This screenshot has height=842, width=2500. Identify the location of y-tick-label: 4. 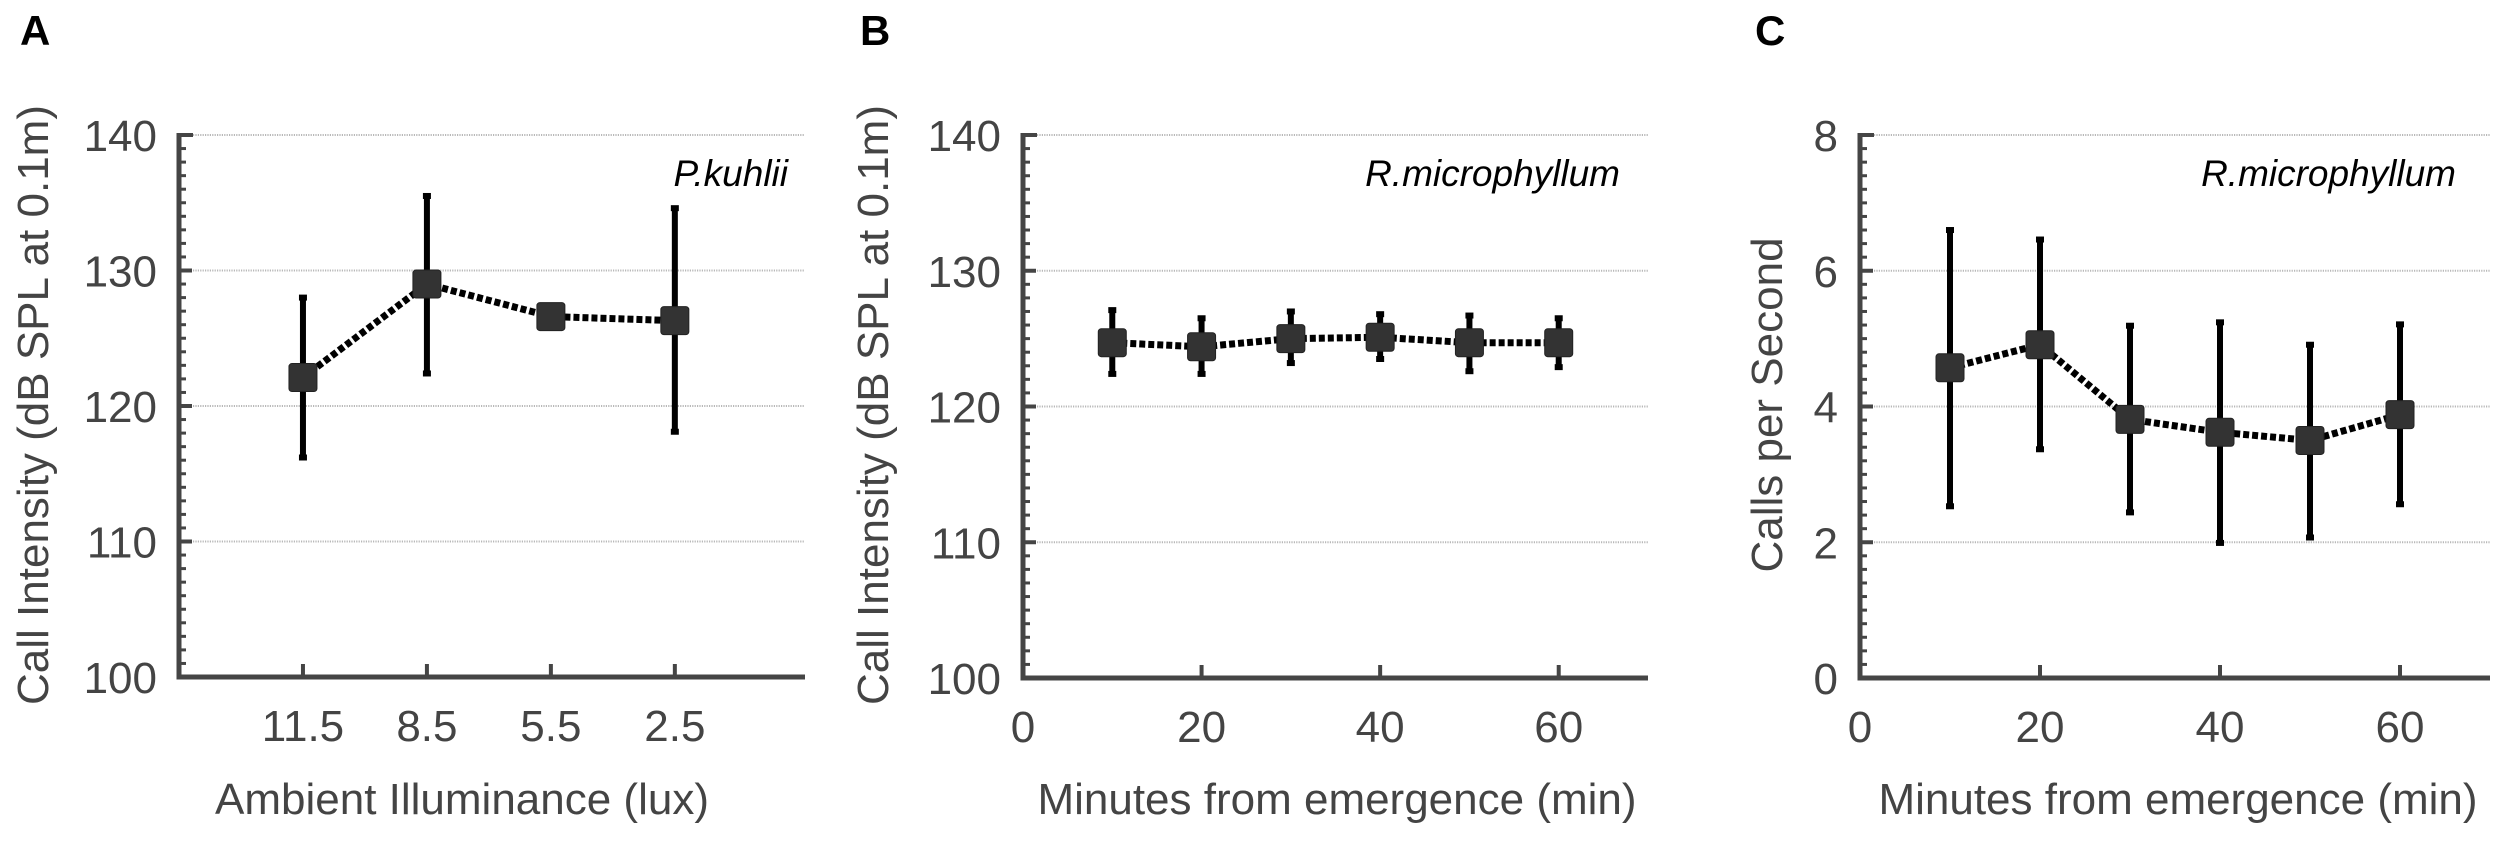
(1826, 408).